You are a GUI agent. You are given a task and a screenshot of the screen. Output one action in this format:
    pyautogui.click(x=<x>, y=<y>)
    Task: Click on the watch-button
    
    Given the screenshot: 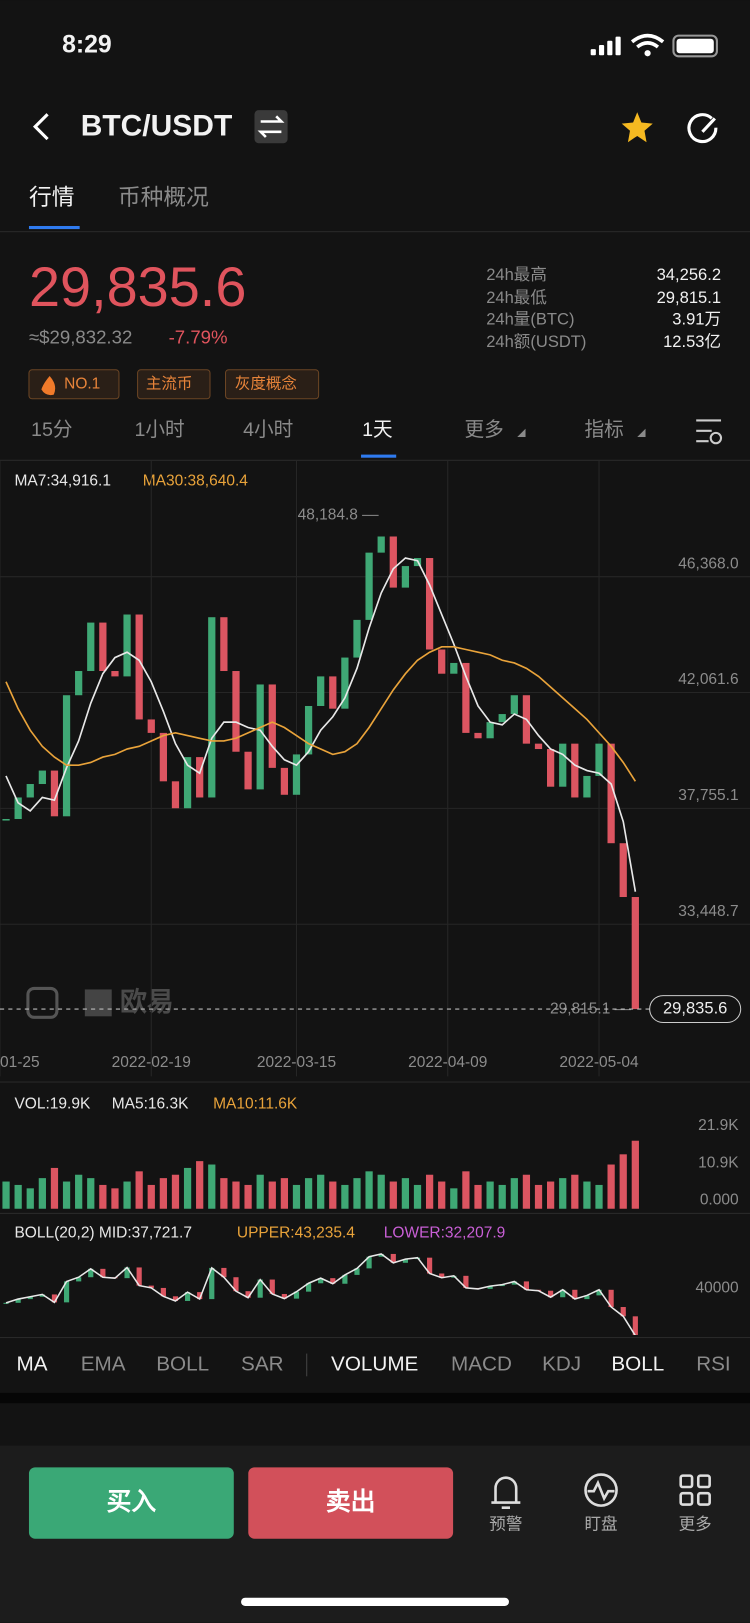 What is the action you would take?
    pyautogui.click(x=601, y=1490)
    